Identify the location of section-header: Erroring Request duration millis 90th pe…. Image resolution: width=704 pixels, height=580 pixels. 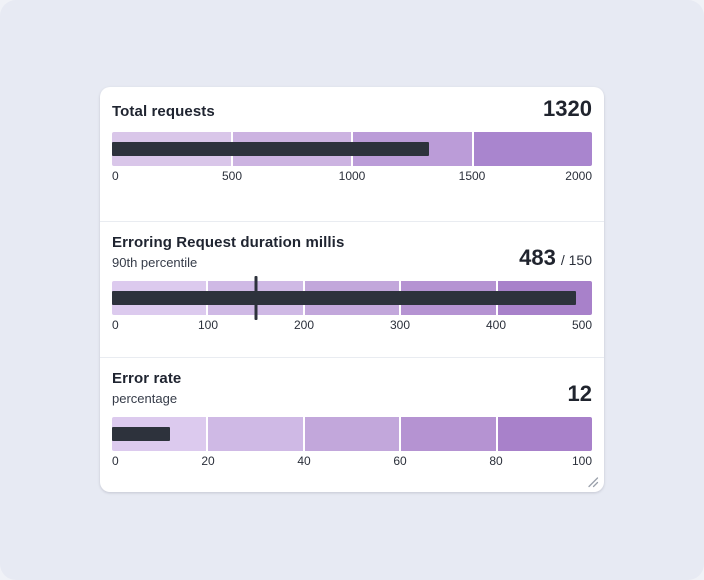
(352, 252).